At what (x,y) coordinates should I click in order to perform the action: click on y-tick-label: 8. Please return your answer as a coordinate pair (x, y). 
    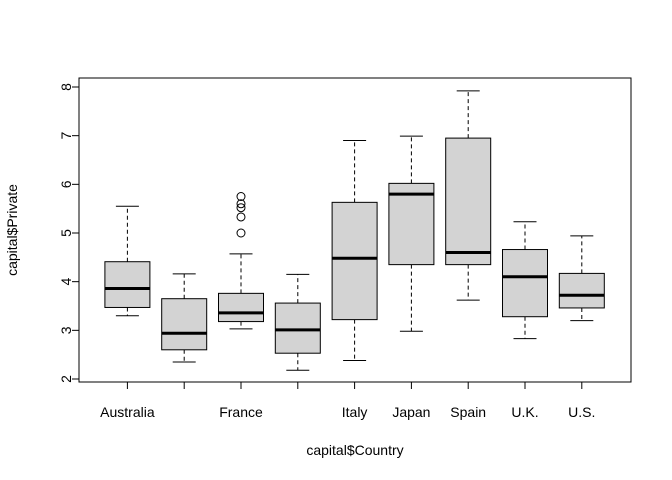
    Looking at the image, I should click on (66, 87).